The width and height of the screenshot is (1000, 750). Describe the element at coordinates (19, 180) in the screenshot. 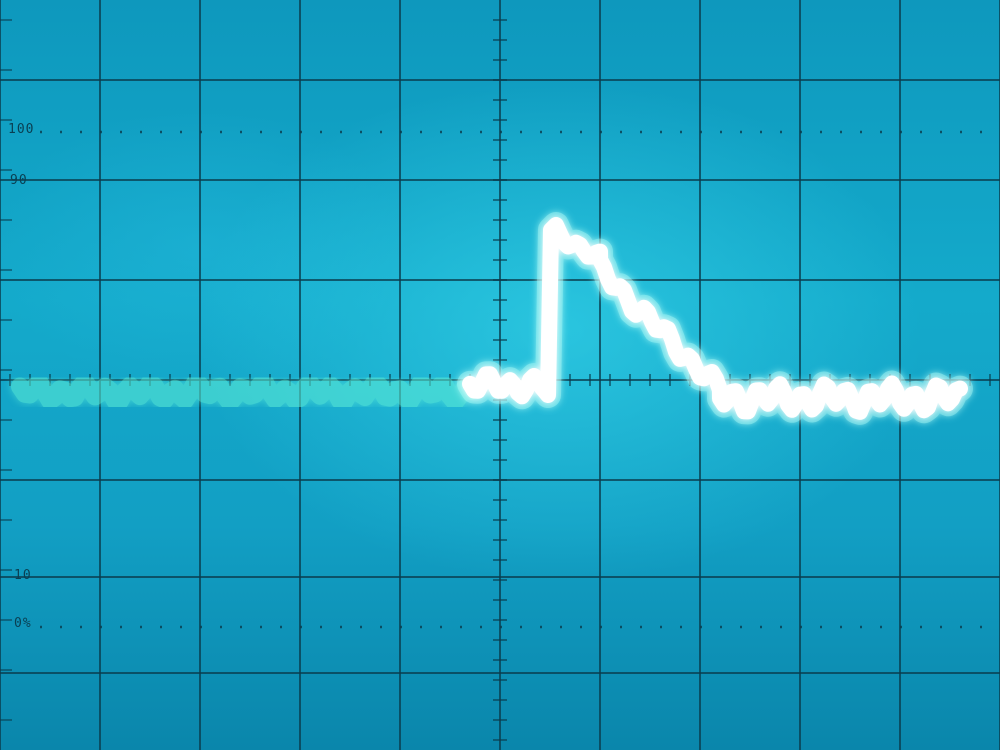

I see `graticule-label-90: 90` at that location.